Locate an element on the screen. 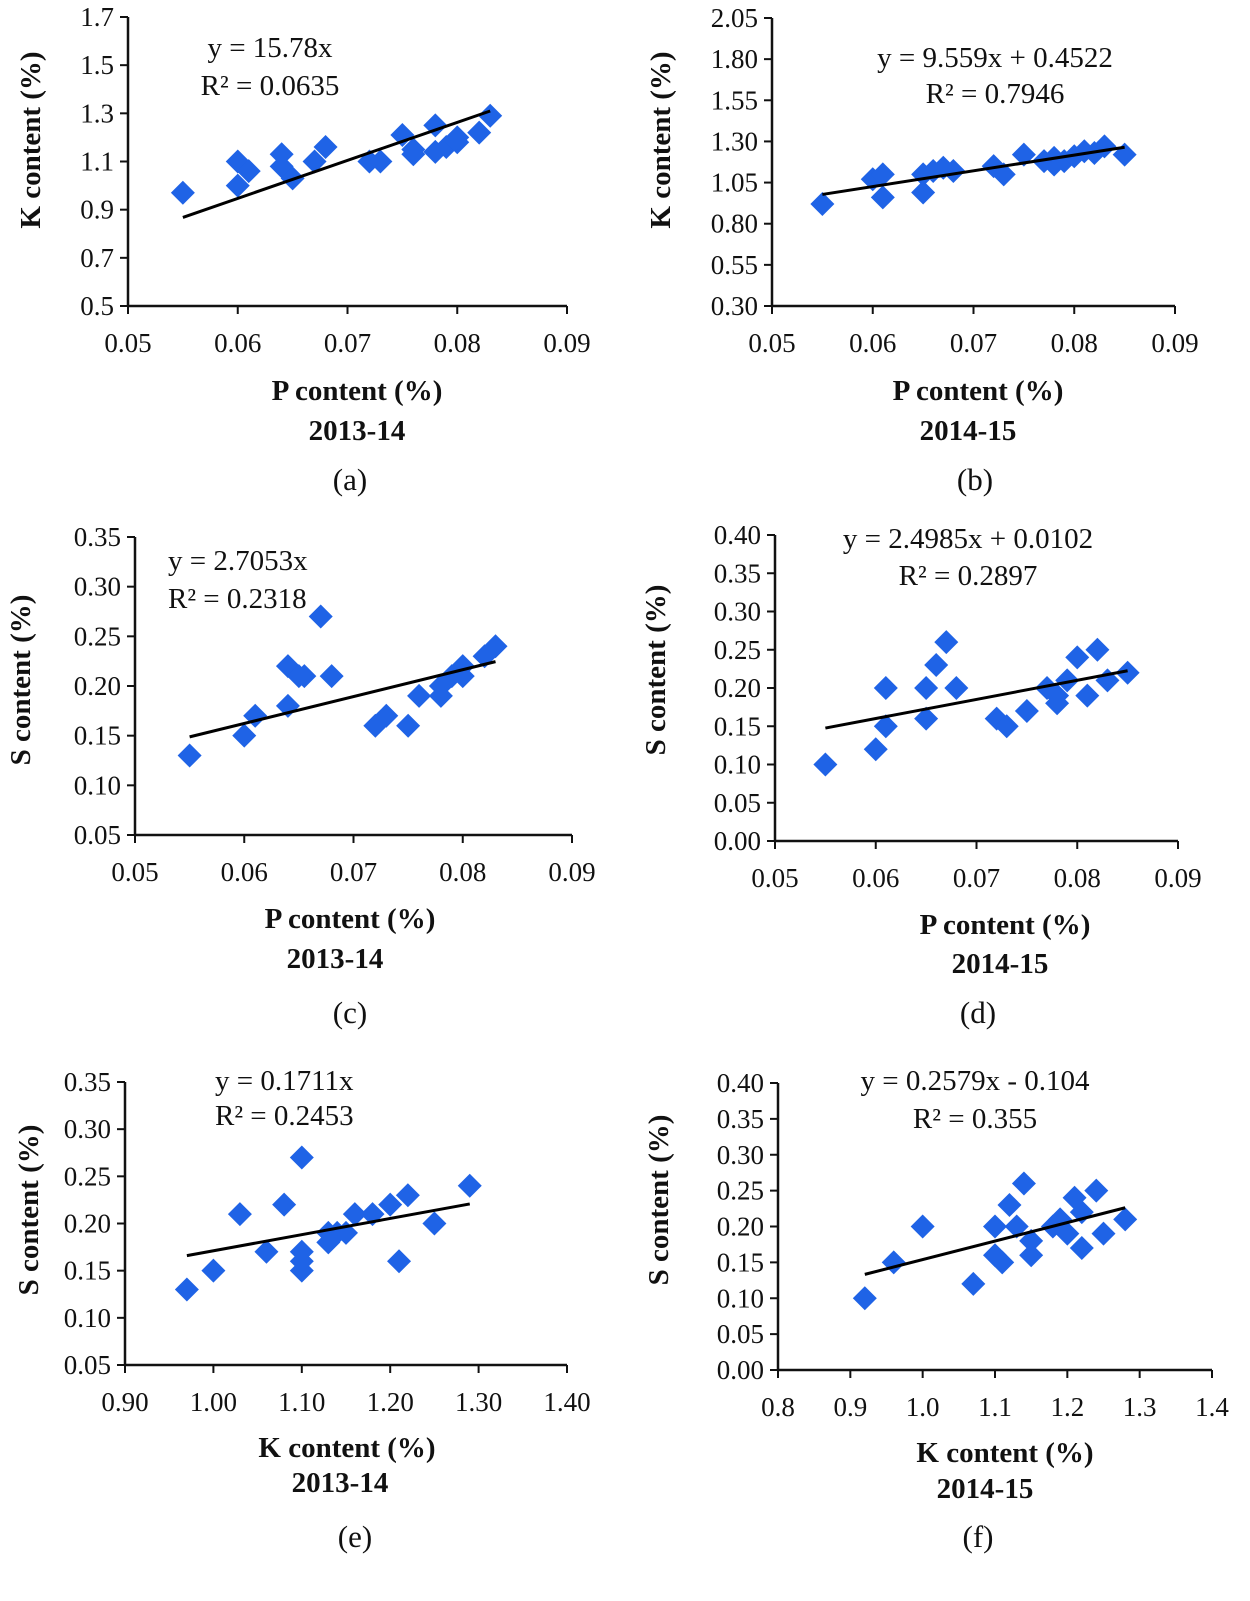  panel-caption: (d) is located at coordinates (978, 1012).